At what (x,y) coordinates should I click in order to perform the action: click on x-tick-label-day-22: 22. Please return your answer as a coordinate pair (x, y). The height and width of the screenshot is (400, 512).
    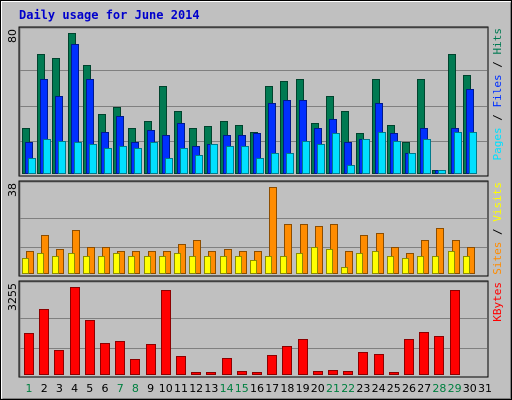
    Looking at the image, I should click on (348, 388).